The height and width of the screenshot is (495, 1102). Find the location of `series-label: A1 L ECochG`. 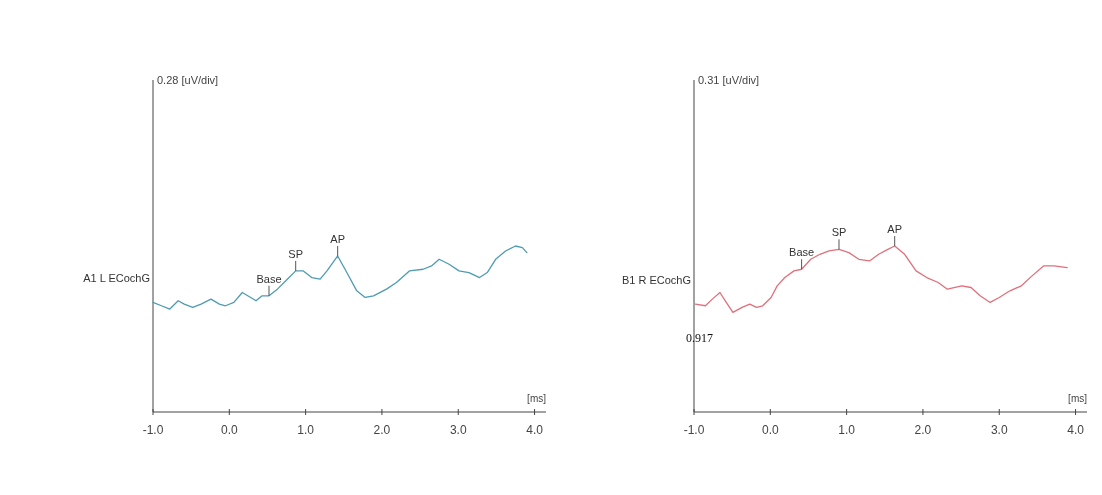

series-label: A1 L ECochG is located at coordinates (116, 278).